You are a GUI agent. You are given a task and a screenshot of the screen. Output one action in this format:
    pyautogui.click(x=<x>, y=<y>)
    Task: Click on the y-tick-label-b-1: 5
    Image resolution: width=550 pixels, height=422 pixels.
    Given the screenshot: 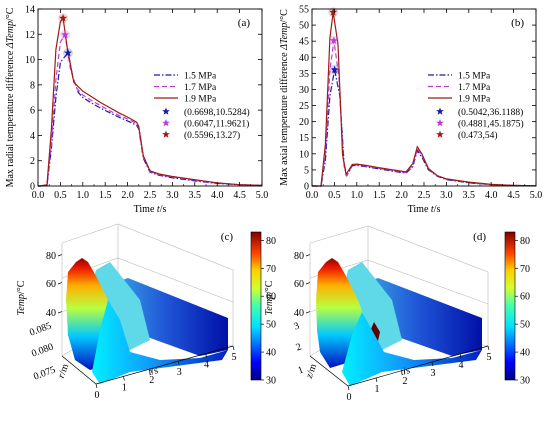 What is the action you would take?
    pyautogui.click(x=306, y=170)
    